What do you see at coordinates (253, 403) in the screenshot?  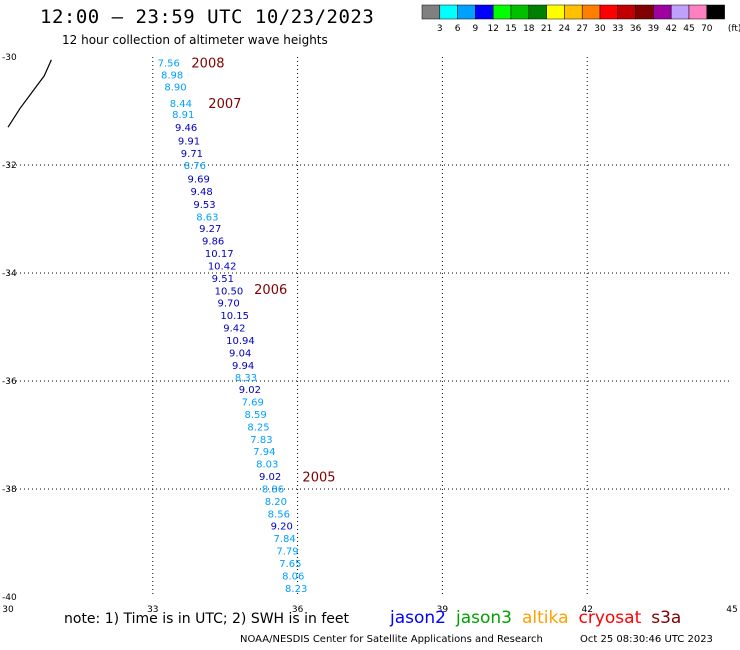 I see `wave-height-value: 7.69` at bounding box center [253, 403].